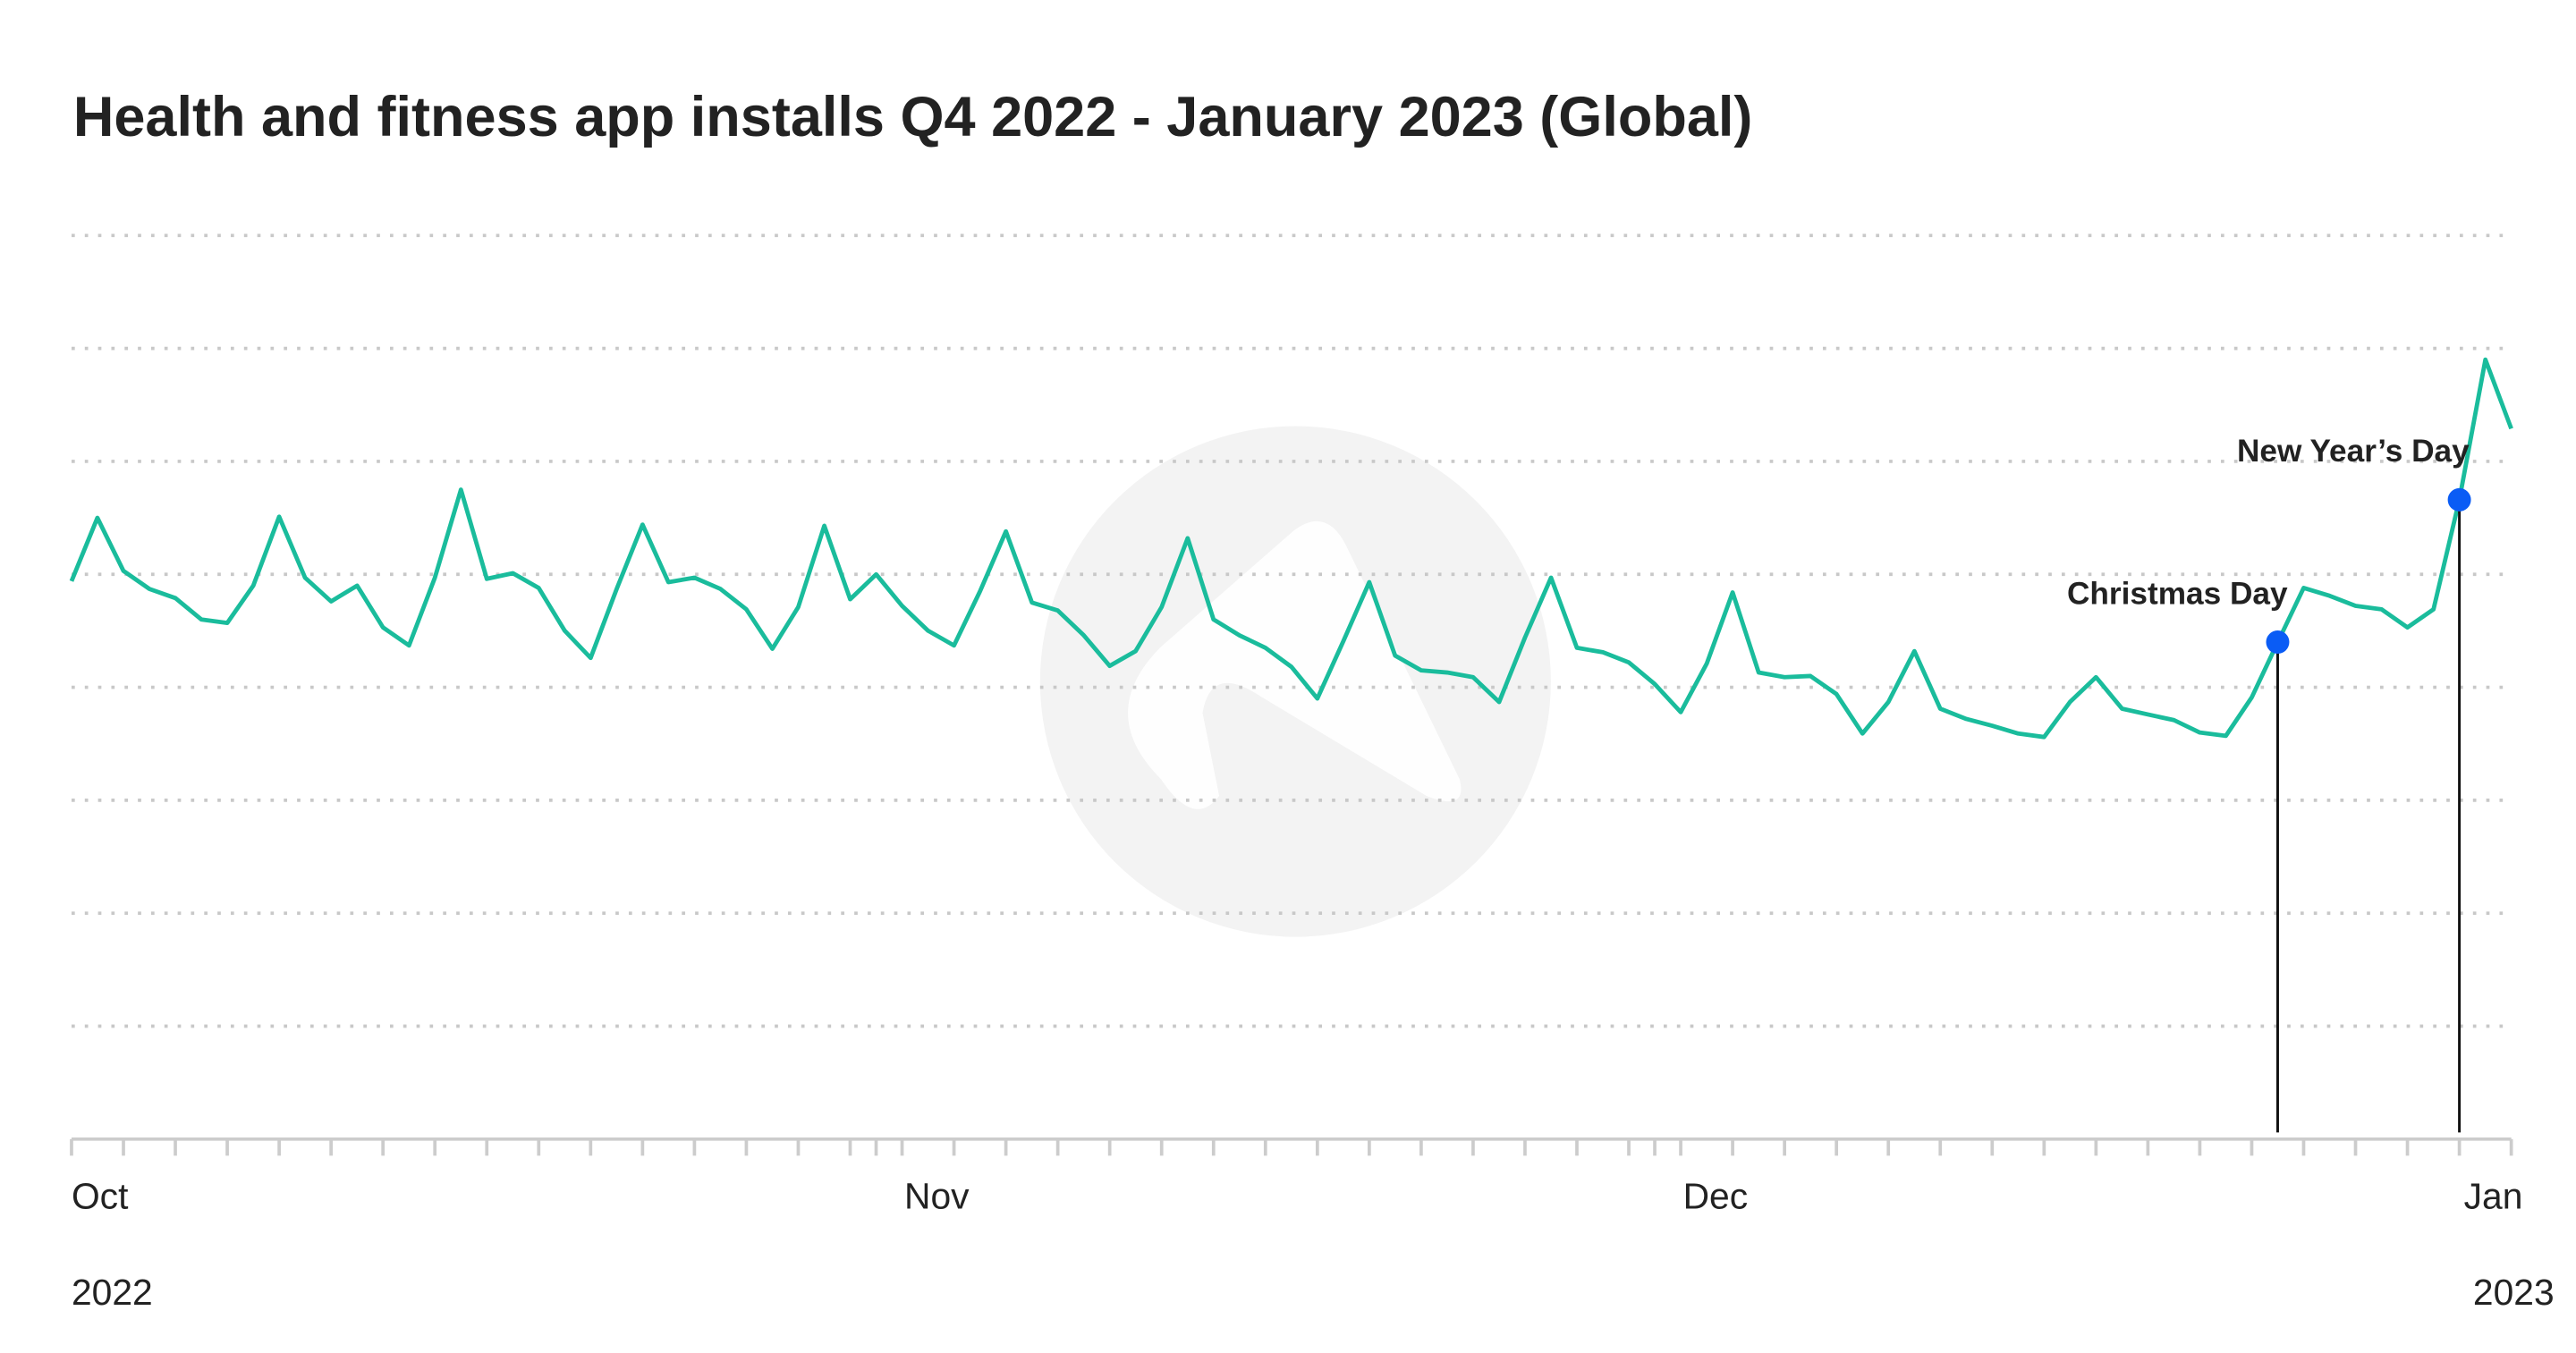 The width and height of the screenshot is (2576, 1353). Describe the element at coordinates (1295, 681) in the screenshot. I see `watermark` at that location.